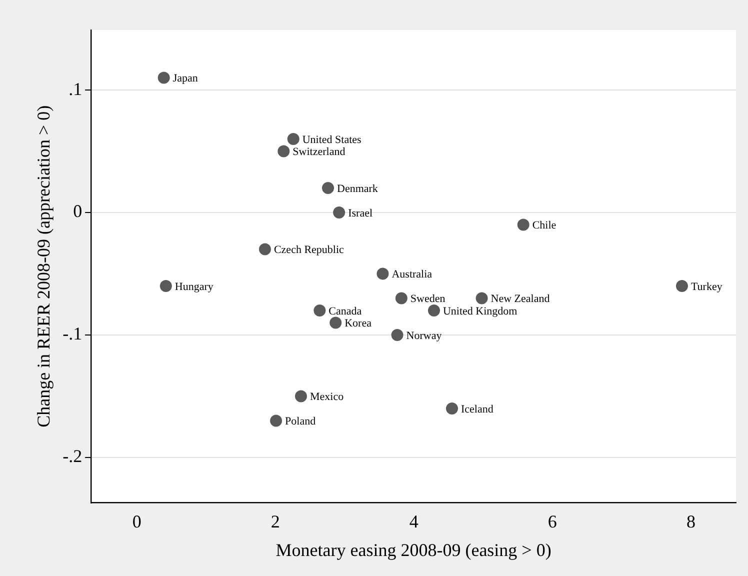 This screenshot has width=748, height=576. What do you see at coordinates (309, 250) in the screenshot?
I see `annotation: Czech Republic` at bounding box center [309, 250].